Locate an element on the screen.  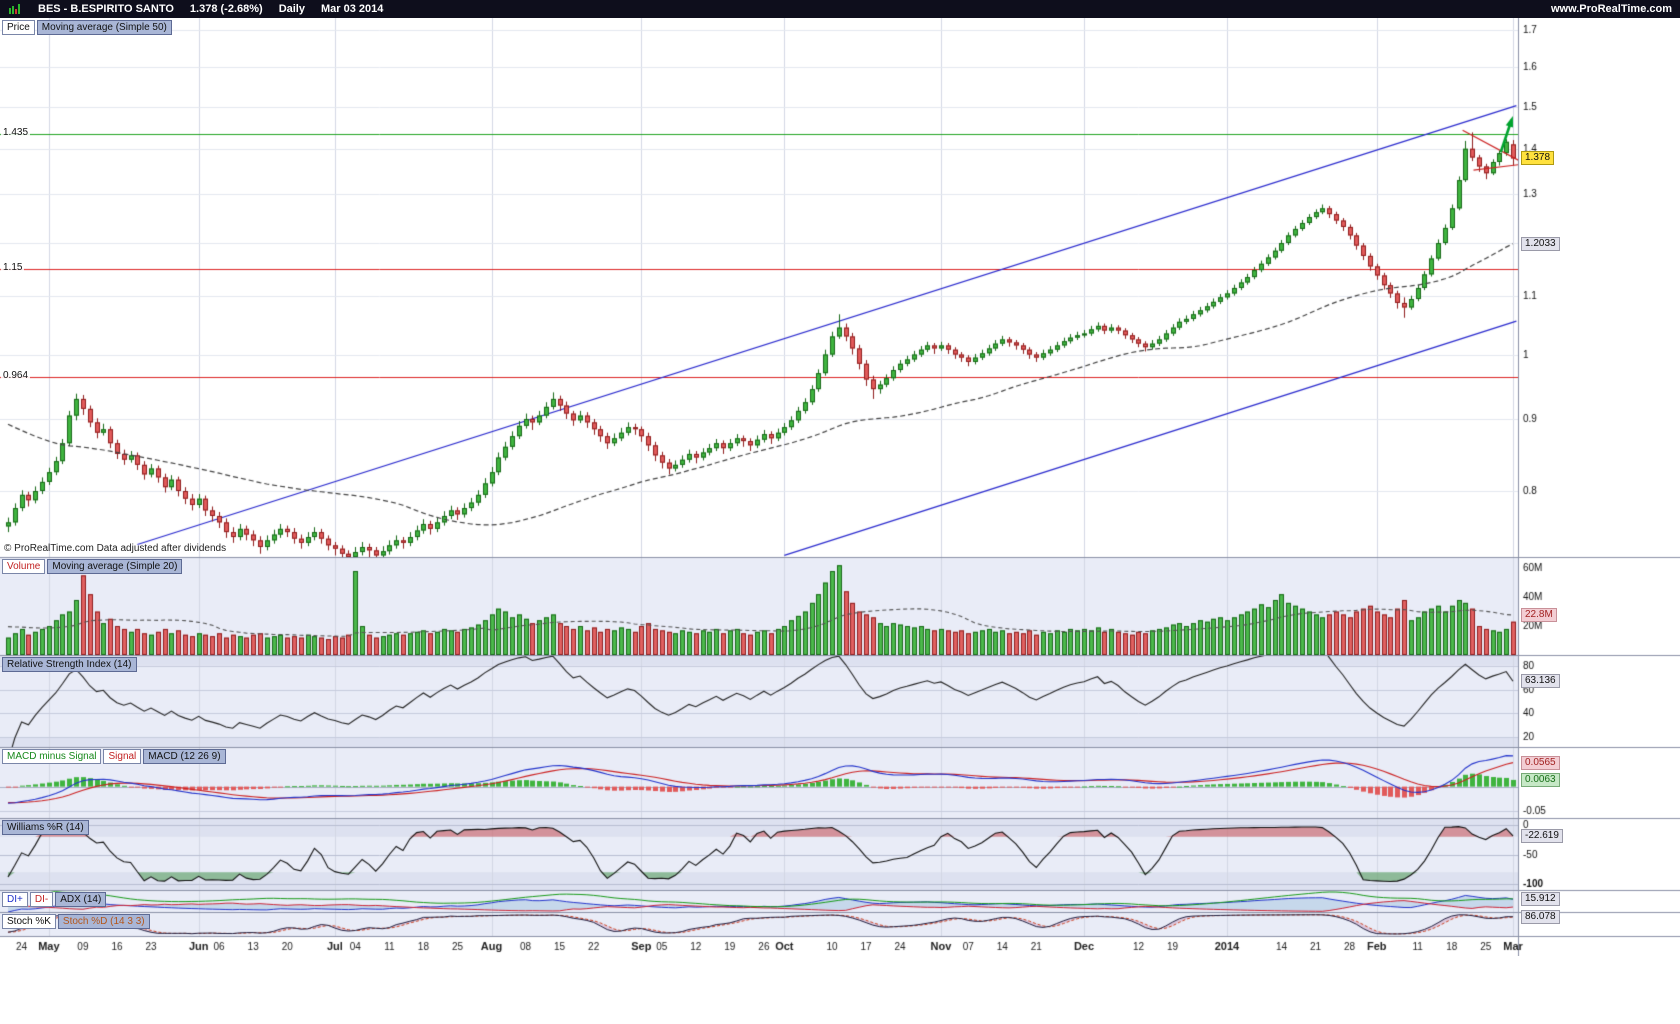
adx-value-badge: 15.912 is located at coordinates (1540, 899).